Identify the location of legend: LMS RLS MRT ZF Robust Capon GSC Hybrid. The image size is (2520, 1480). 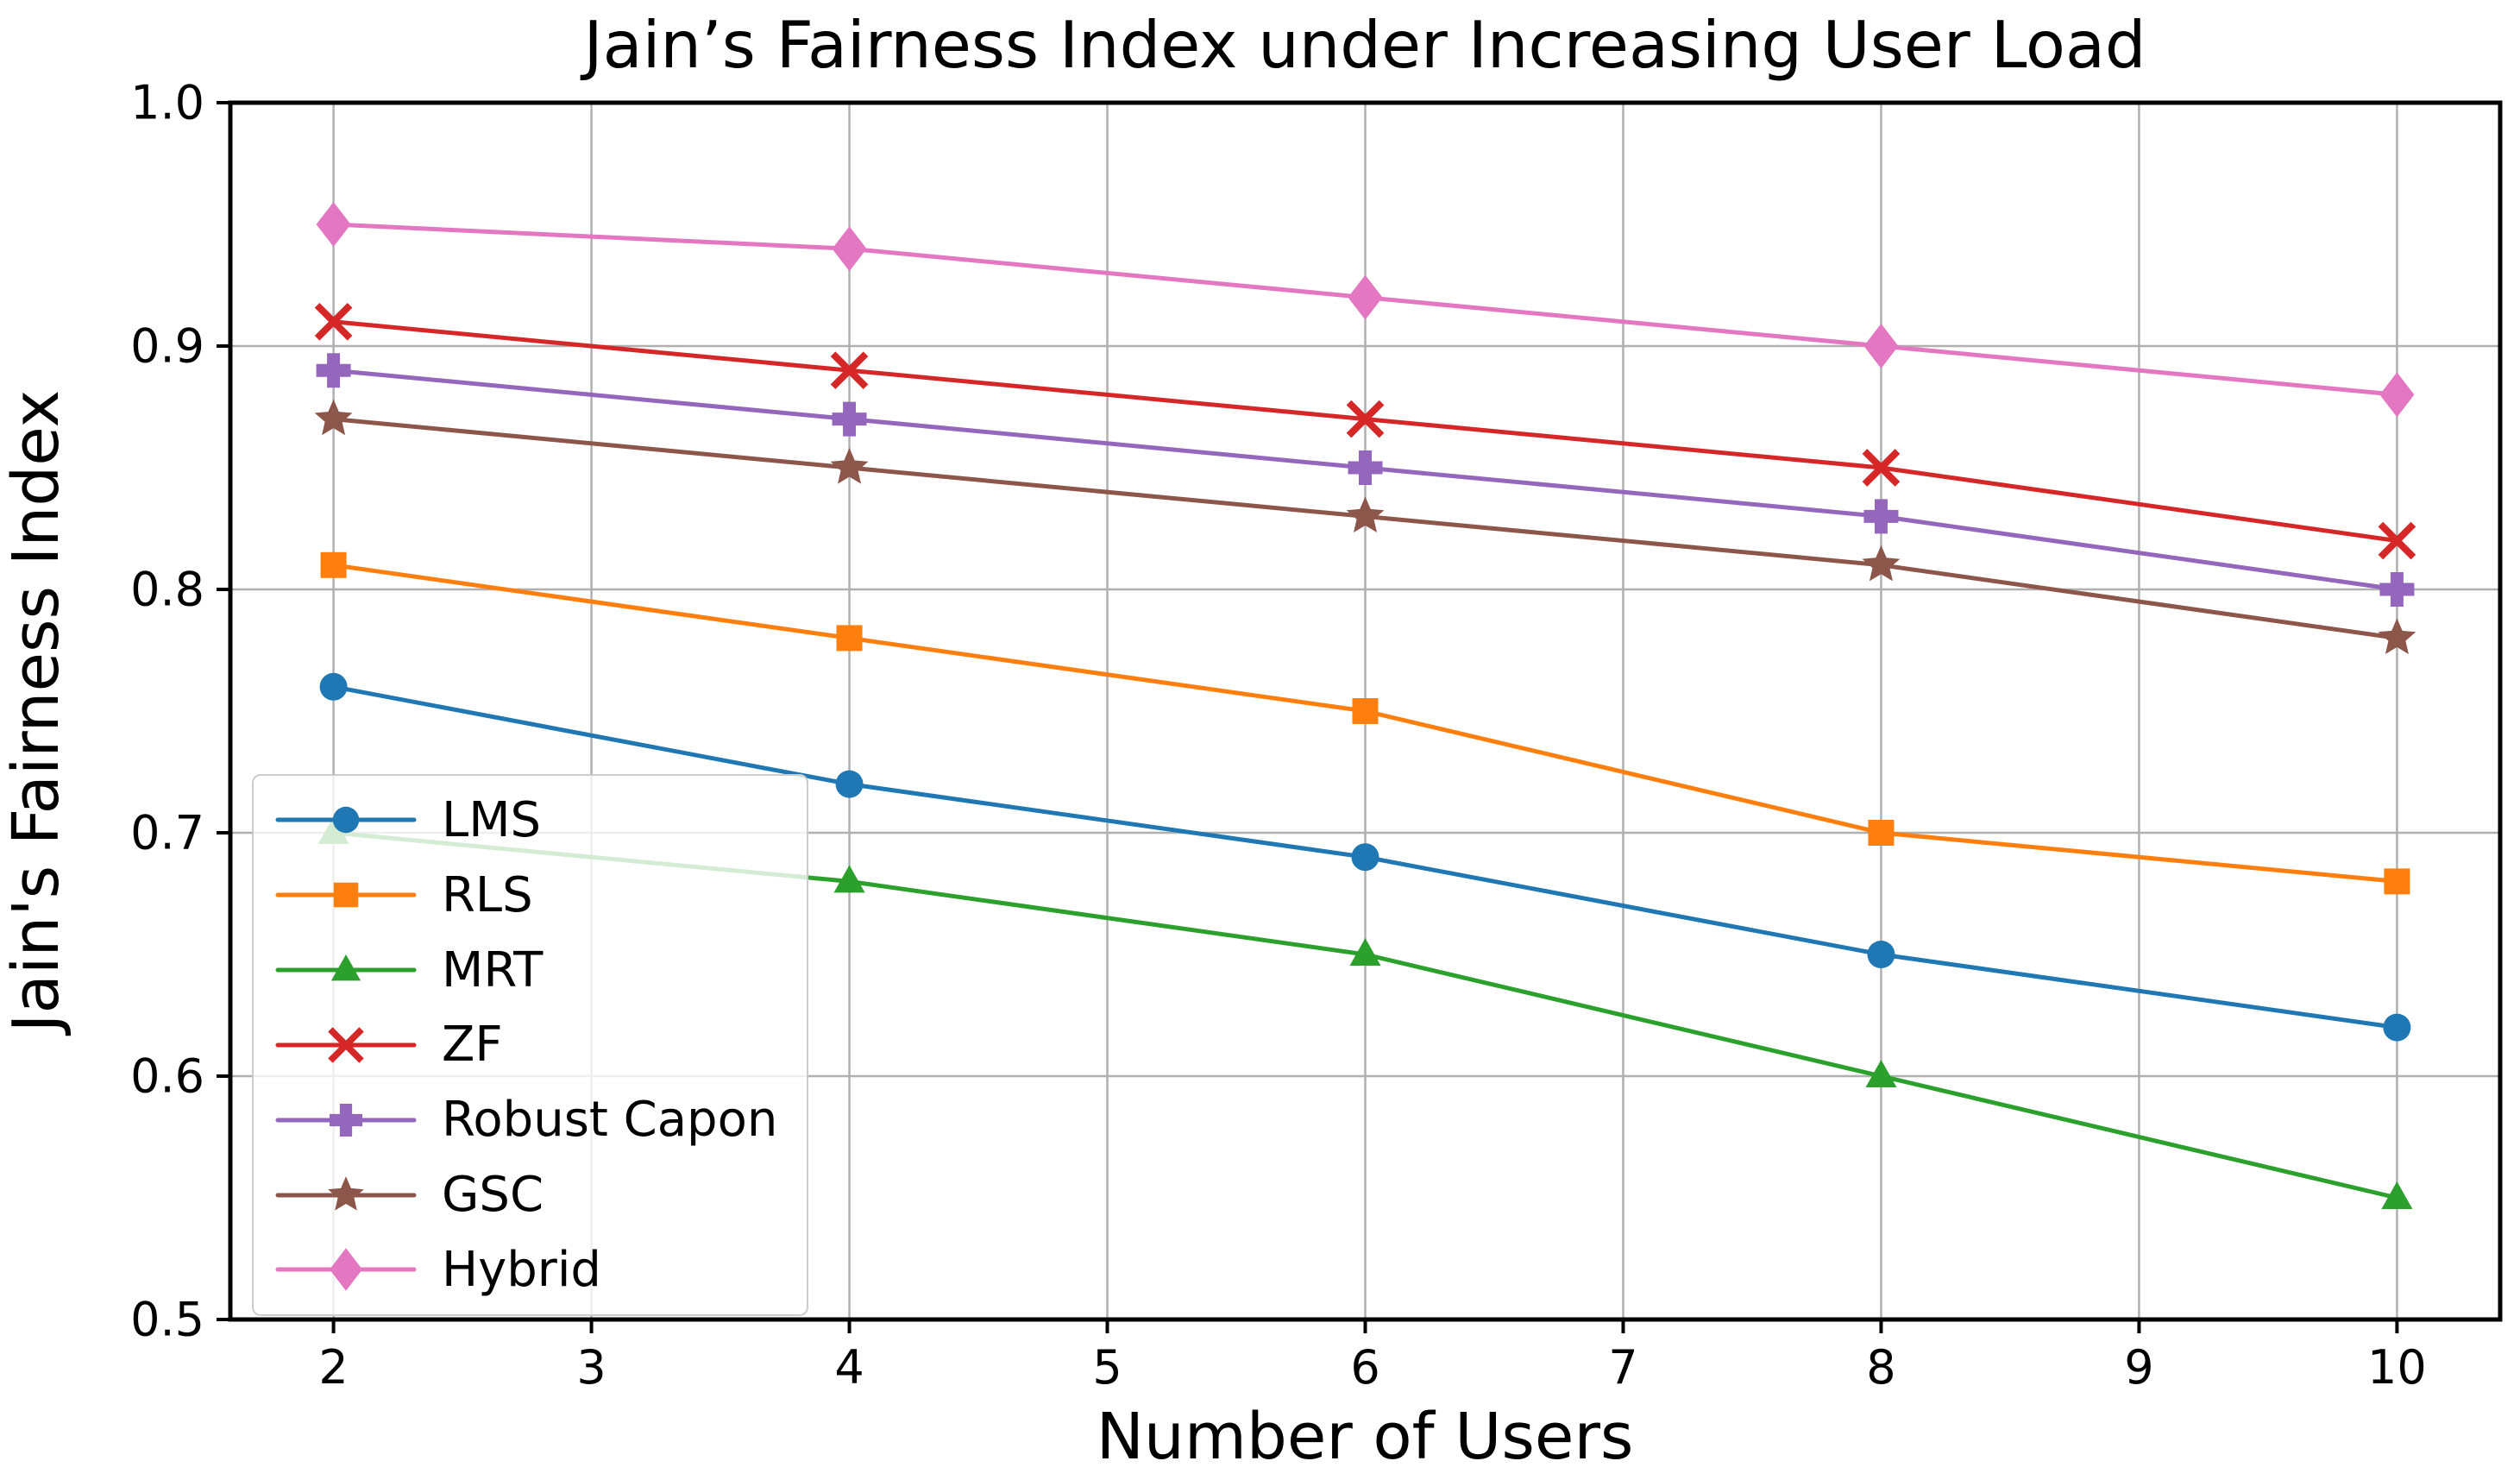
(530, 1045).